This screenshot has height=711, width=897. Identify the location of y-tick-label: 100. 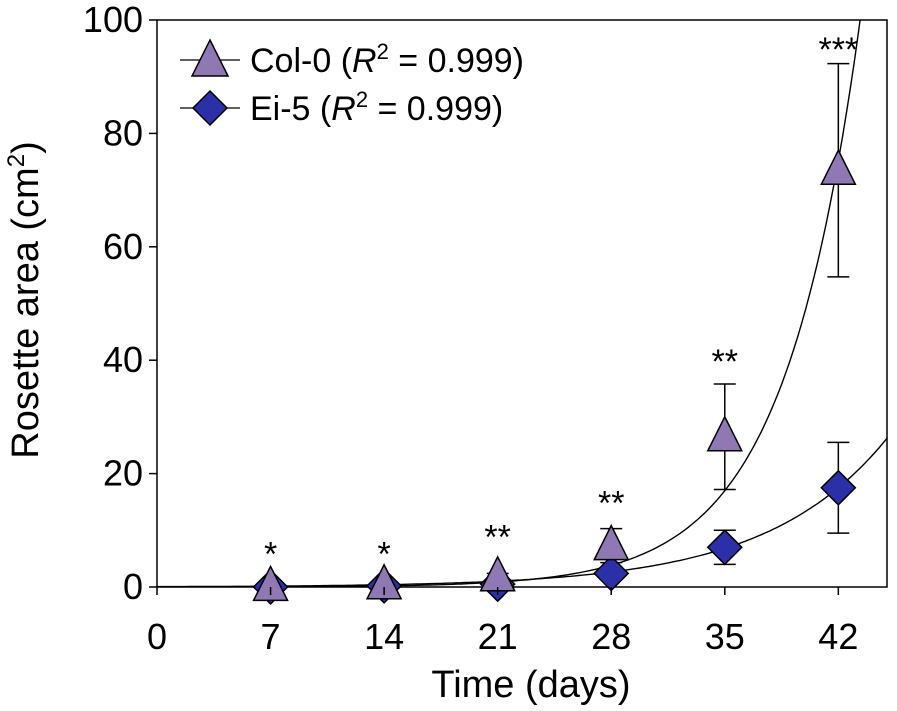
(113, 20).